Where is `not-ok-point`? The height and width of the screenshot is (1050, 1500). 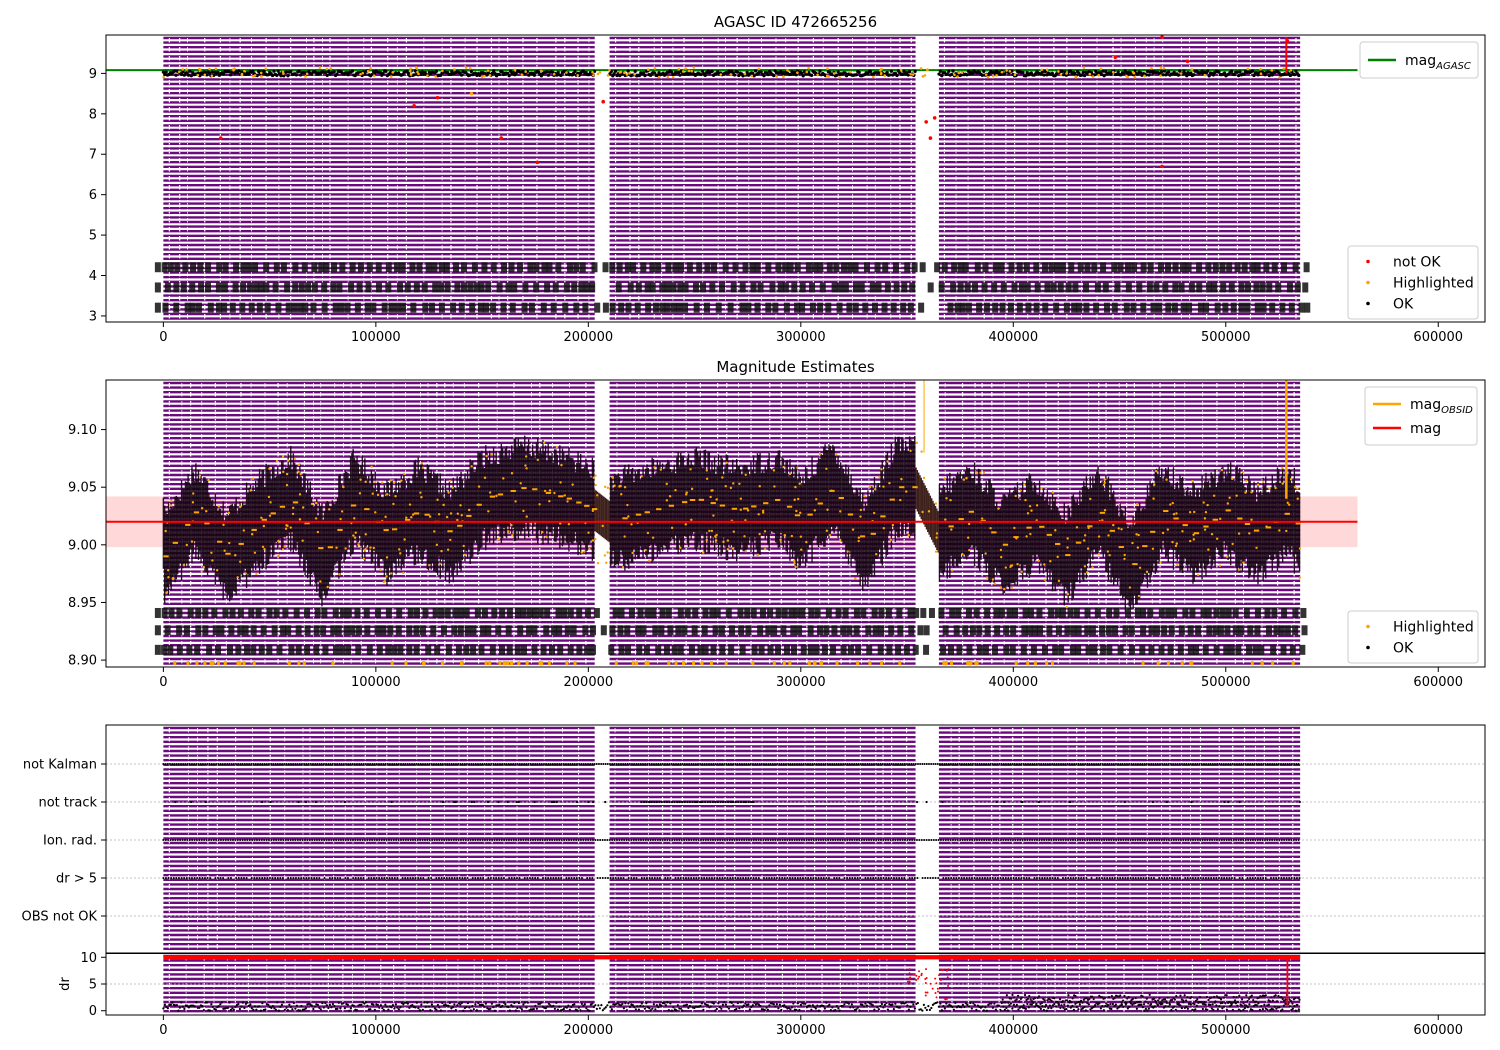 not-ok-point is located at coordinates (414, 105).